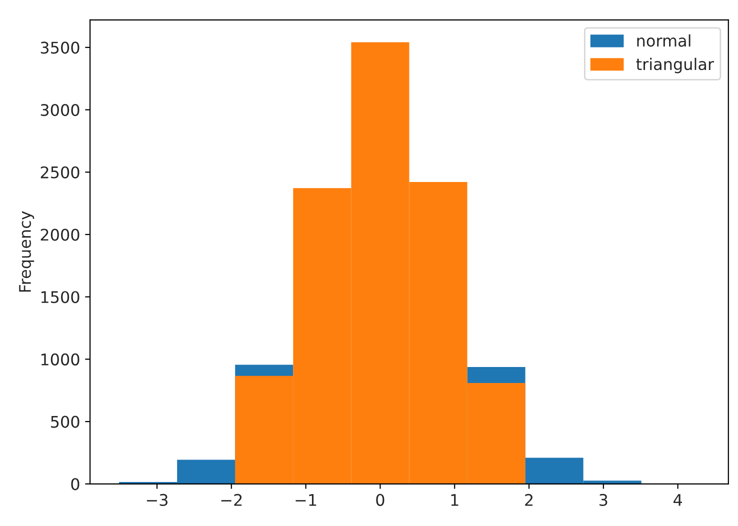  What do you see at coordinates (306, 500) in the screenshot?
I see `x-tick-label: −1` at bounding box center [306, 500].